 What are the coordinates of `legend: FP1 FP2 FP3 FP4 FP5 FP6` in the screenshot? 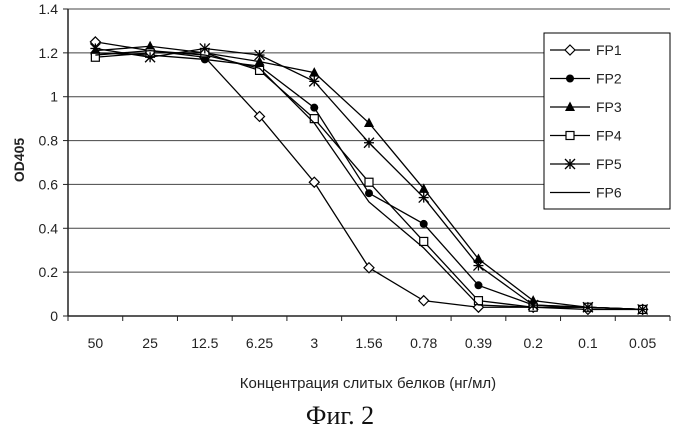 It's located at (607, 121).